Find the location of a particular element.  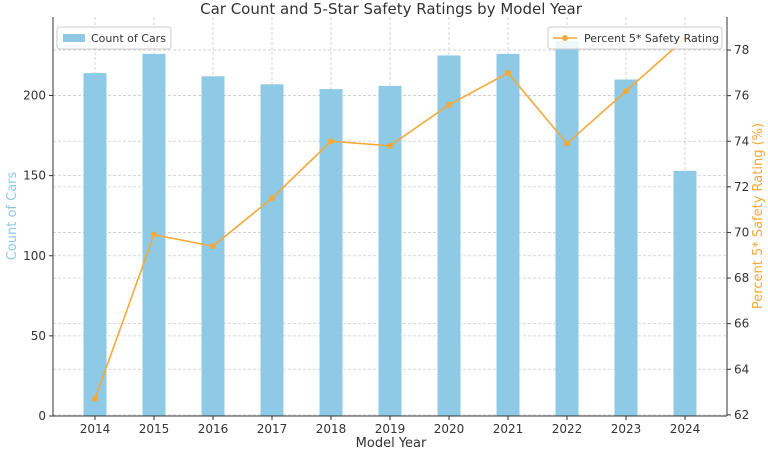

y-tick-label-left: 50 is located at coordinates (38, 336).